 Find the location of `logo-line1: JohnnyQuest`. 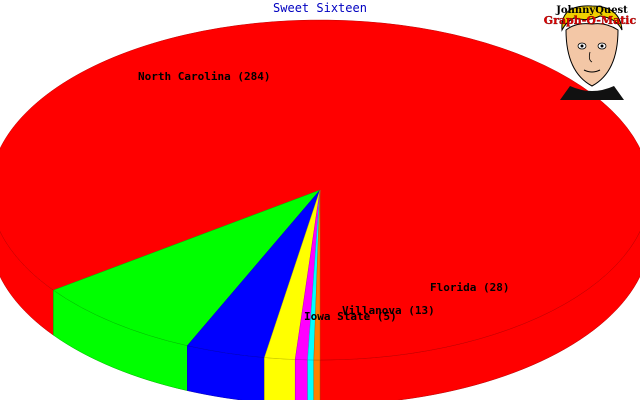

logo-line1: JohnnyQuest is located at coordinates (591, 10).